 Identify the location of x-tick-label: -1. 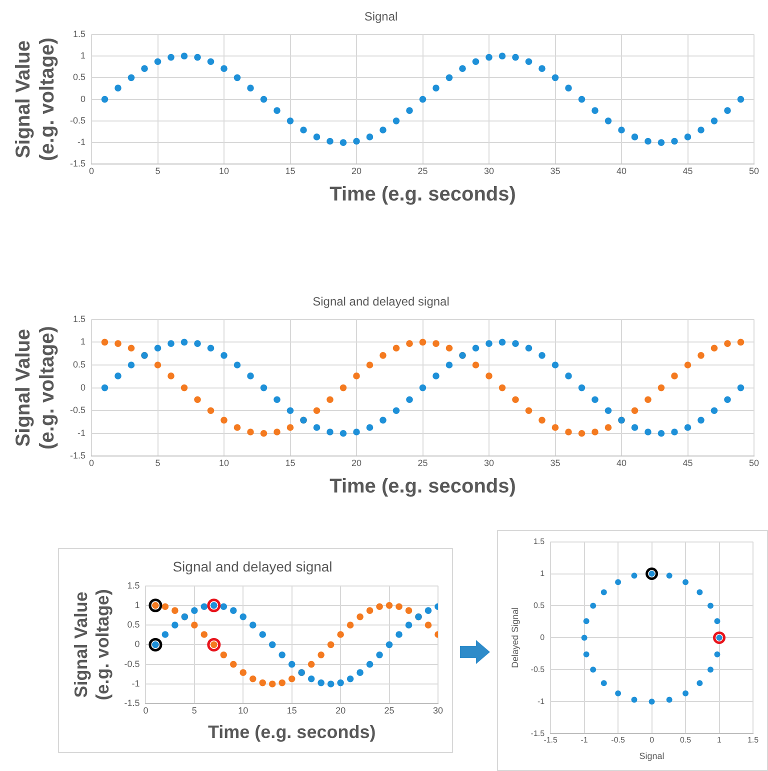
(584, 740).